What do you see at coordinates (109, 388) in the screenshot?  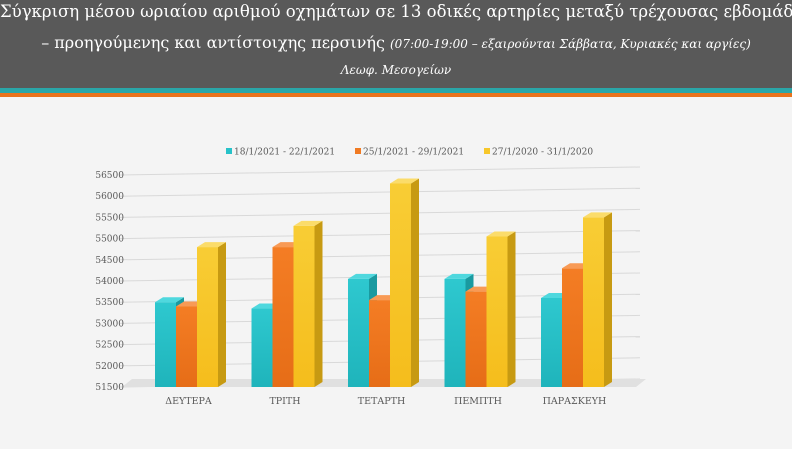 I see `y-tick-label: 51500` at bounding box center [109, 388].